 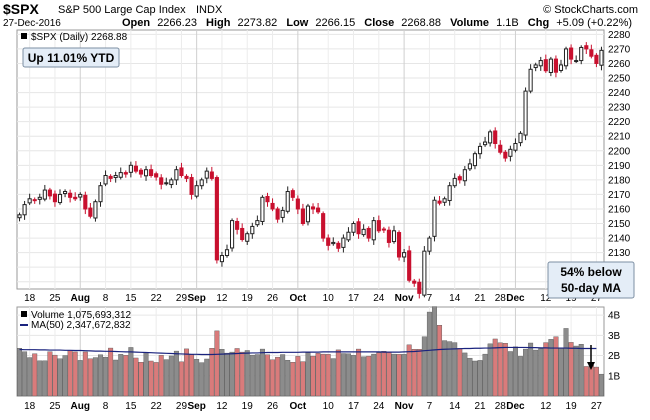 I want to click on volume-tick-label: 4B, so click(x=614, y=316).